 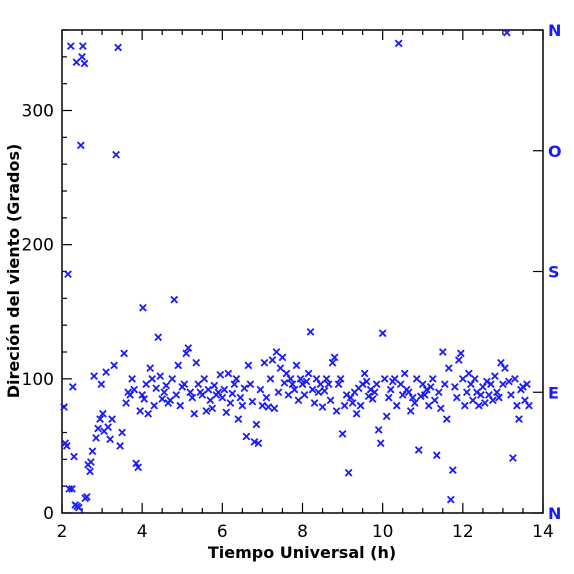 What do you see at coordinates (302, 552) in the screenshot?
I see `x-axis-title: Tiempo Universal (h)` at bounding box center [302, 552].